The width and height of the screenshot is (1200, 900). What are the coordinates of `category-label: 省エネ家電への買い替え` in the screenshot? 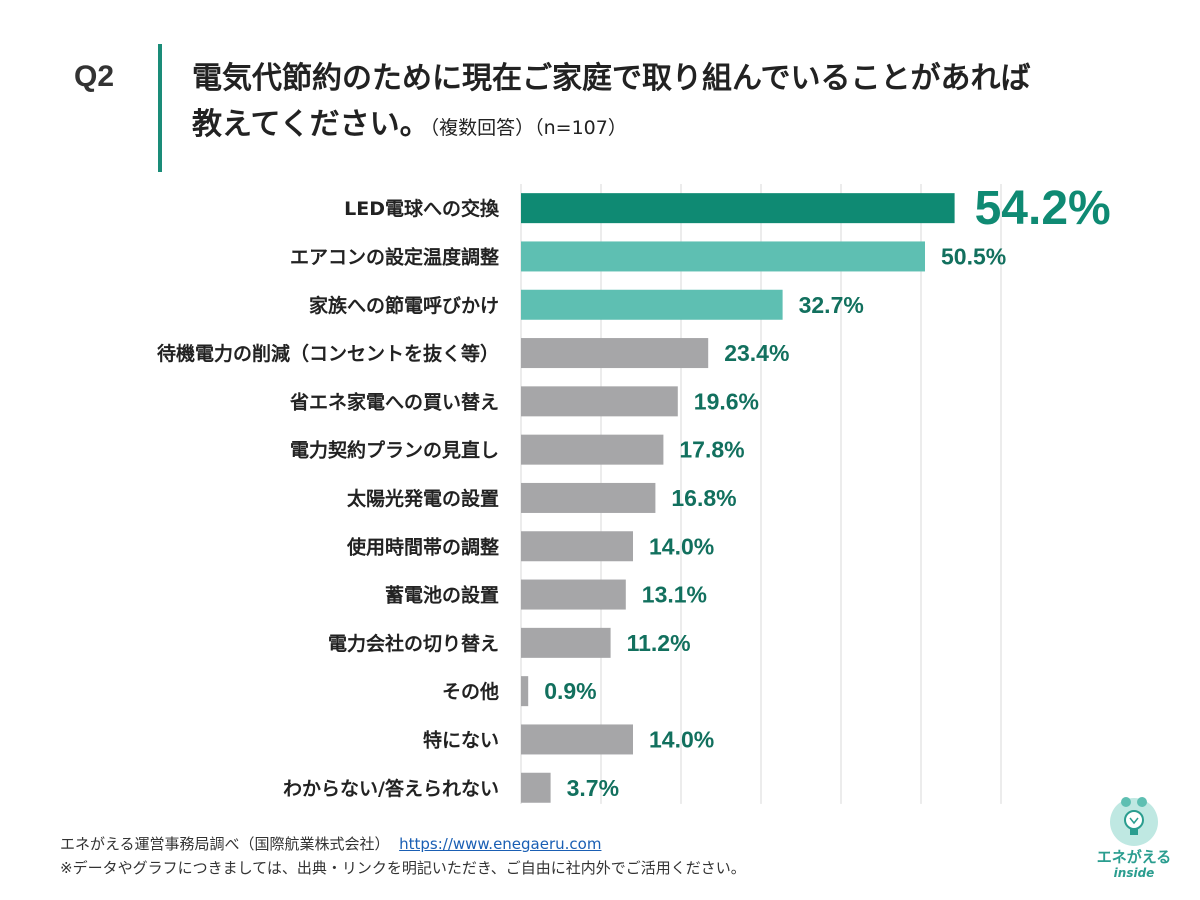 It's located at (394, 401).